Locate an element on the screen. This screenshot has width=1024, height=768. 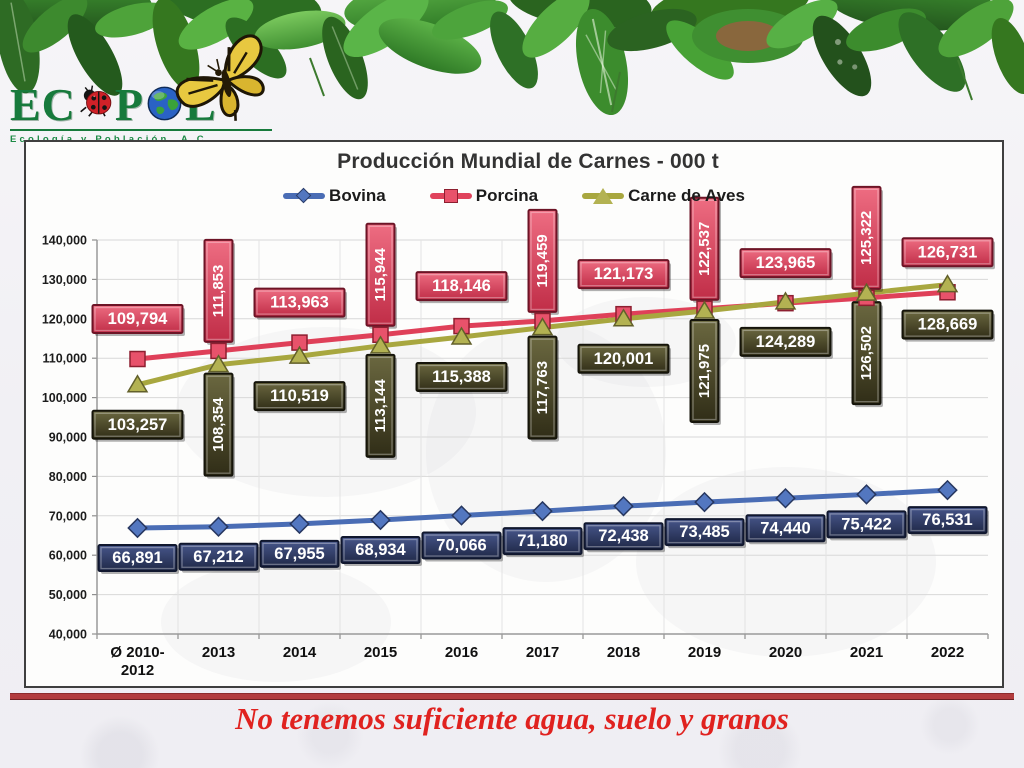
data-label-value: 109,794 is located at coordinates (138, 319).